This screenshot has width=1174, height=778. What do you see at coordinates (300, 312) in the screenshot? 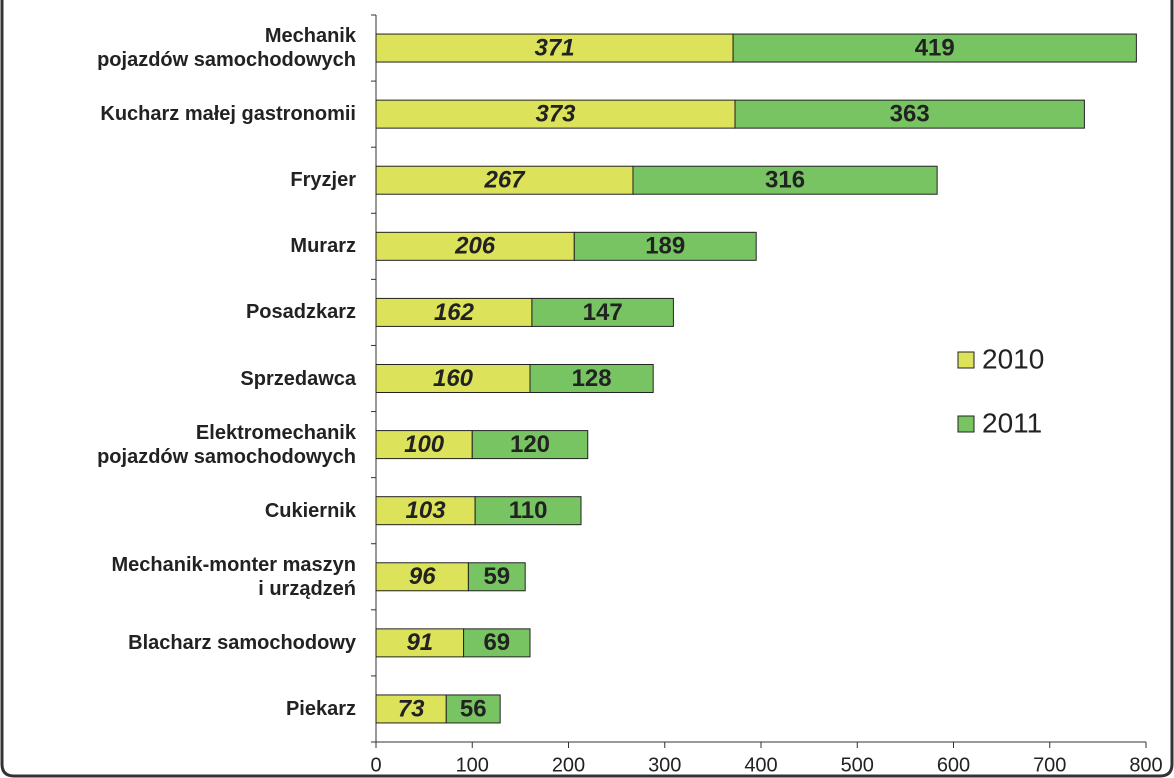
I see `category-label: Posadzkarz` at bounding box center [300, 312].